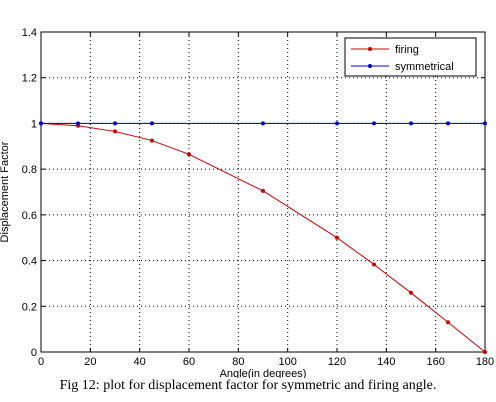 The height and width of the screenshot is (402, 496). I want to click on x-tick-label: 180, so click(485, 362).